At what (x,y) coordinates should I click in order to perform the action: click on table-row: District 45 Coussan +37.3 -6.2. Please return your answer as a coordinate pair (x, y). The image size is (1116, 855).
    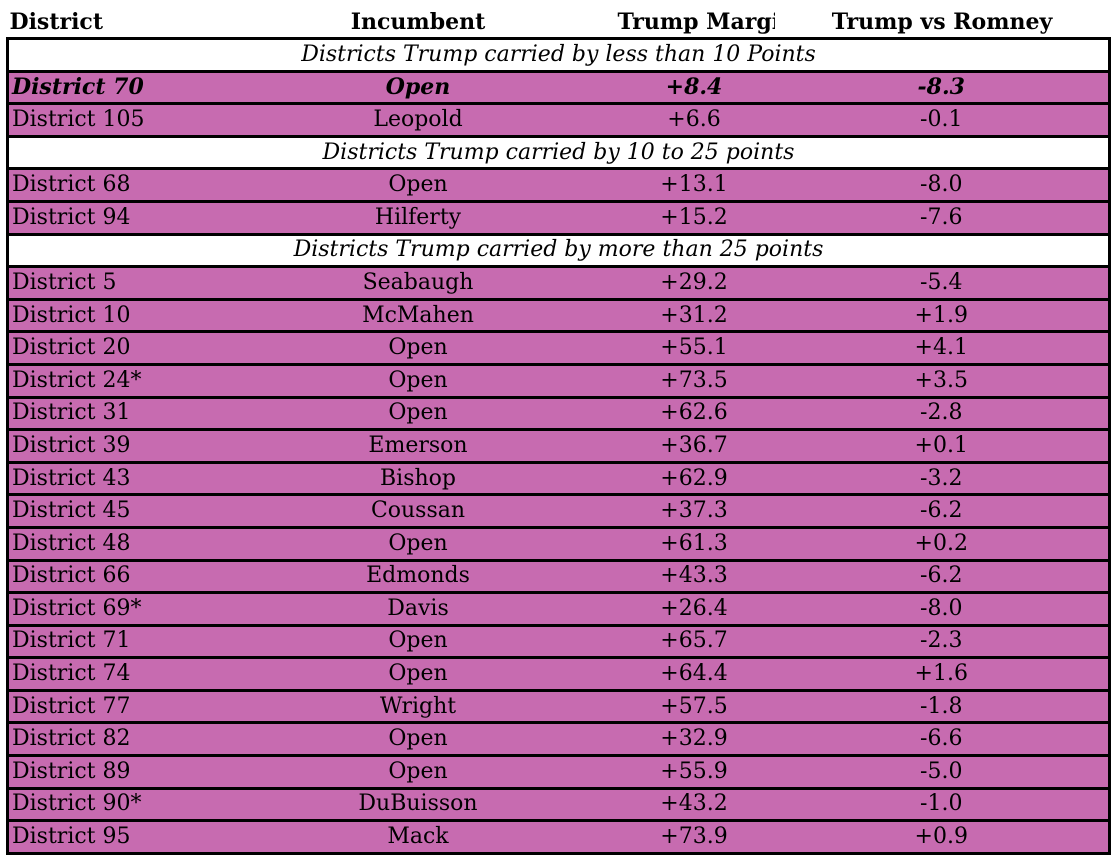
    Looking at the image, I should click on (558, 511).